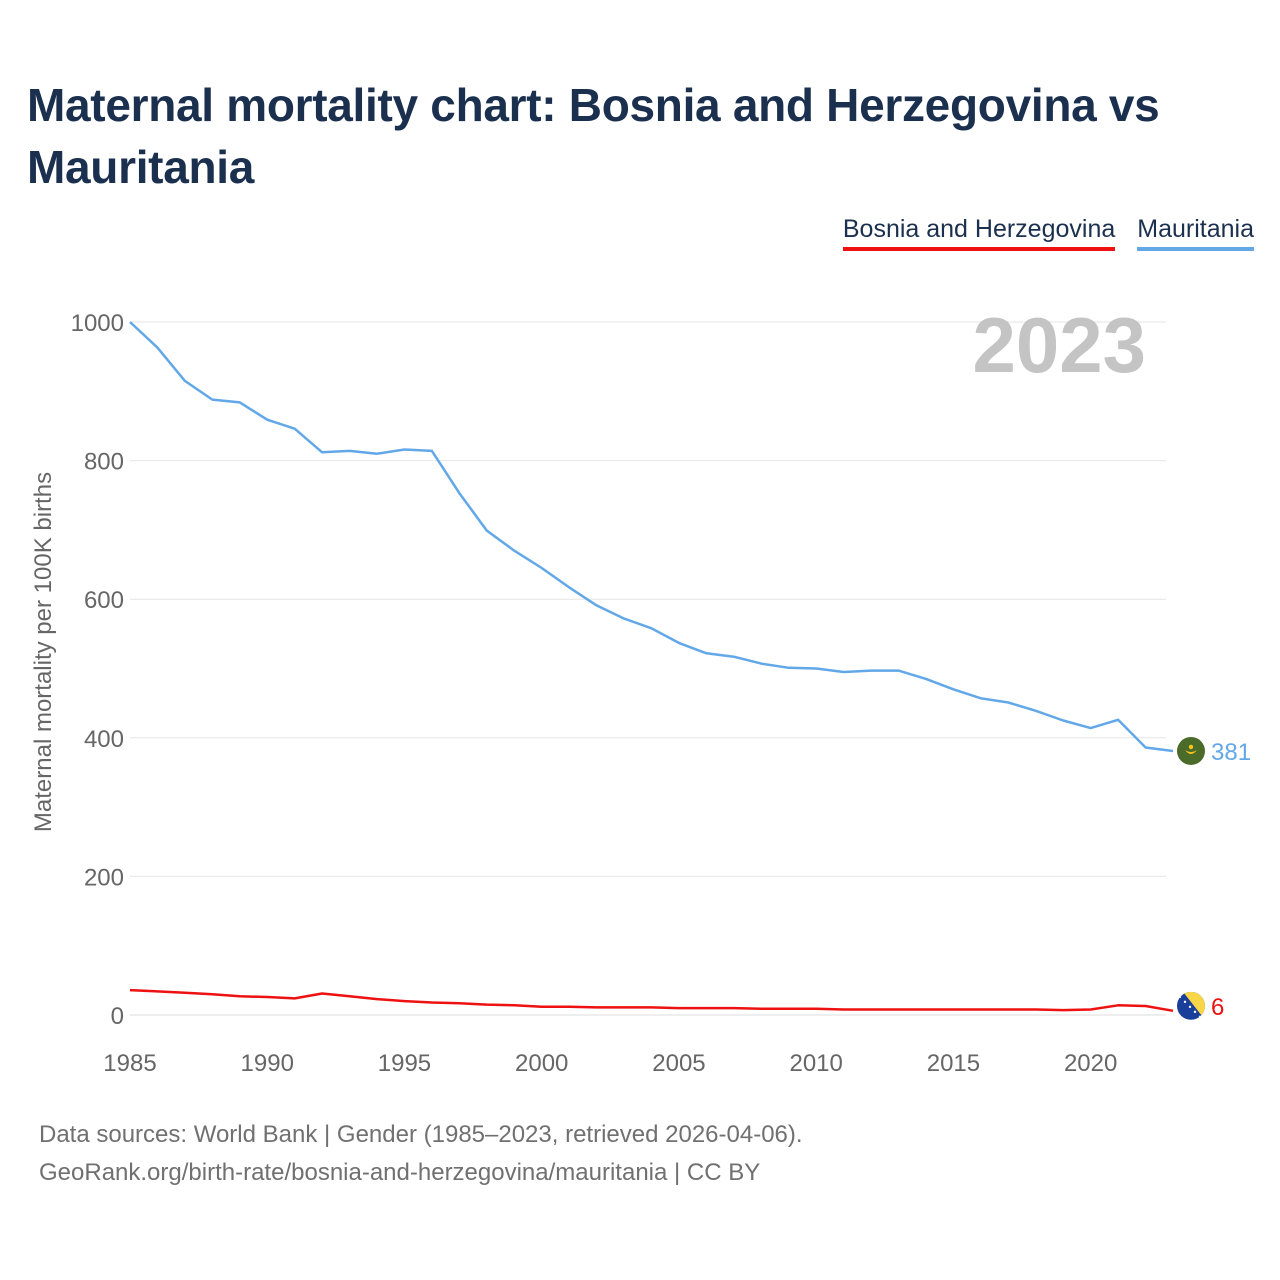 Image resolution: width=1280 pixels, height=1280 pixels. What do you see at coordinates (117, 1016) in the screenshot?
I see `y-tick-label: 0` at bounding box center [117, 1016].